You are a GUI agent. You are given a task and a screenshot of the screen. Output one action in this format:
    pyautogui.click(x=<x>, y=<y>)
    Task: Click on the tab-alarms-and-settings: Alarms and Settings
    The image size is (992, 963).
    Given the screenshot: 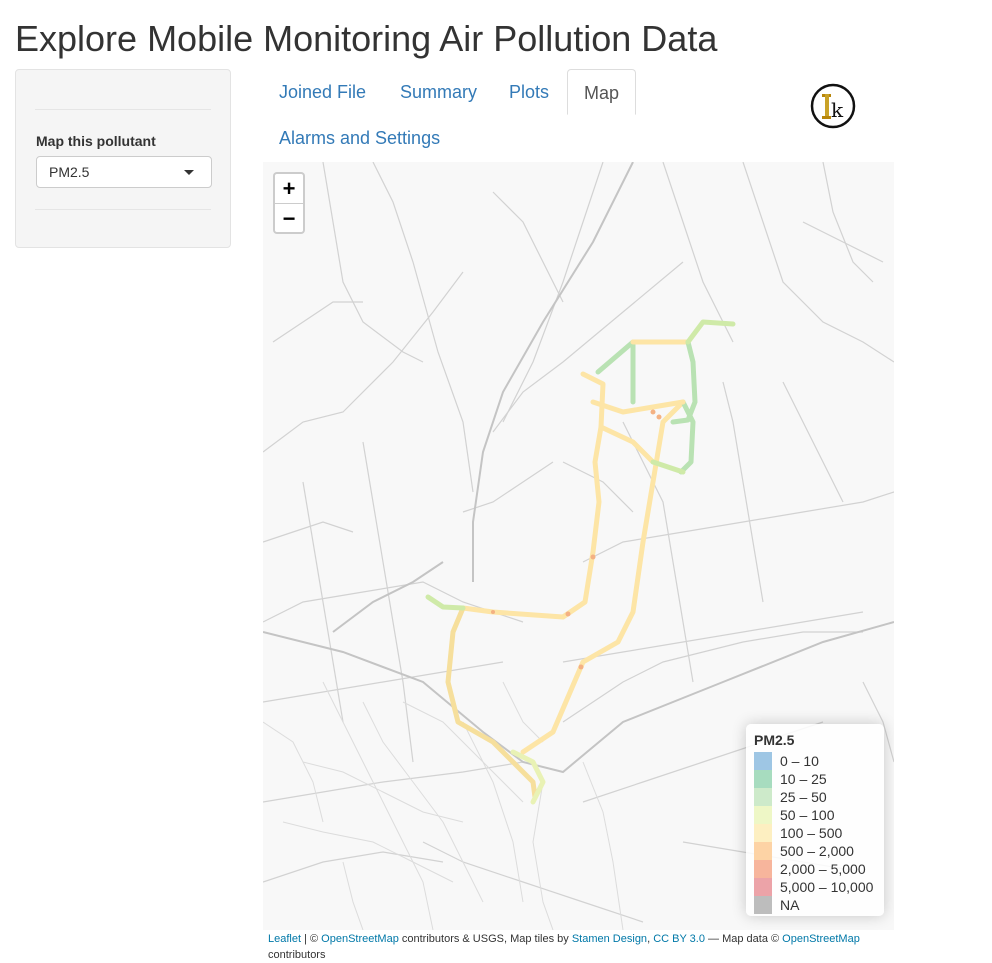 What is the action you would take?
    pyautogui.click(x=360, y=138)
    